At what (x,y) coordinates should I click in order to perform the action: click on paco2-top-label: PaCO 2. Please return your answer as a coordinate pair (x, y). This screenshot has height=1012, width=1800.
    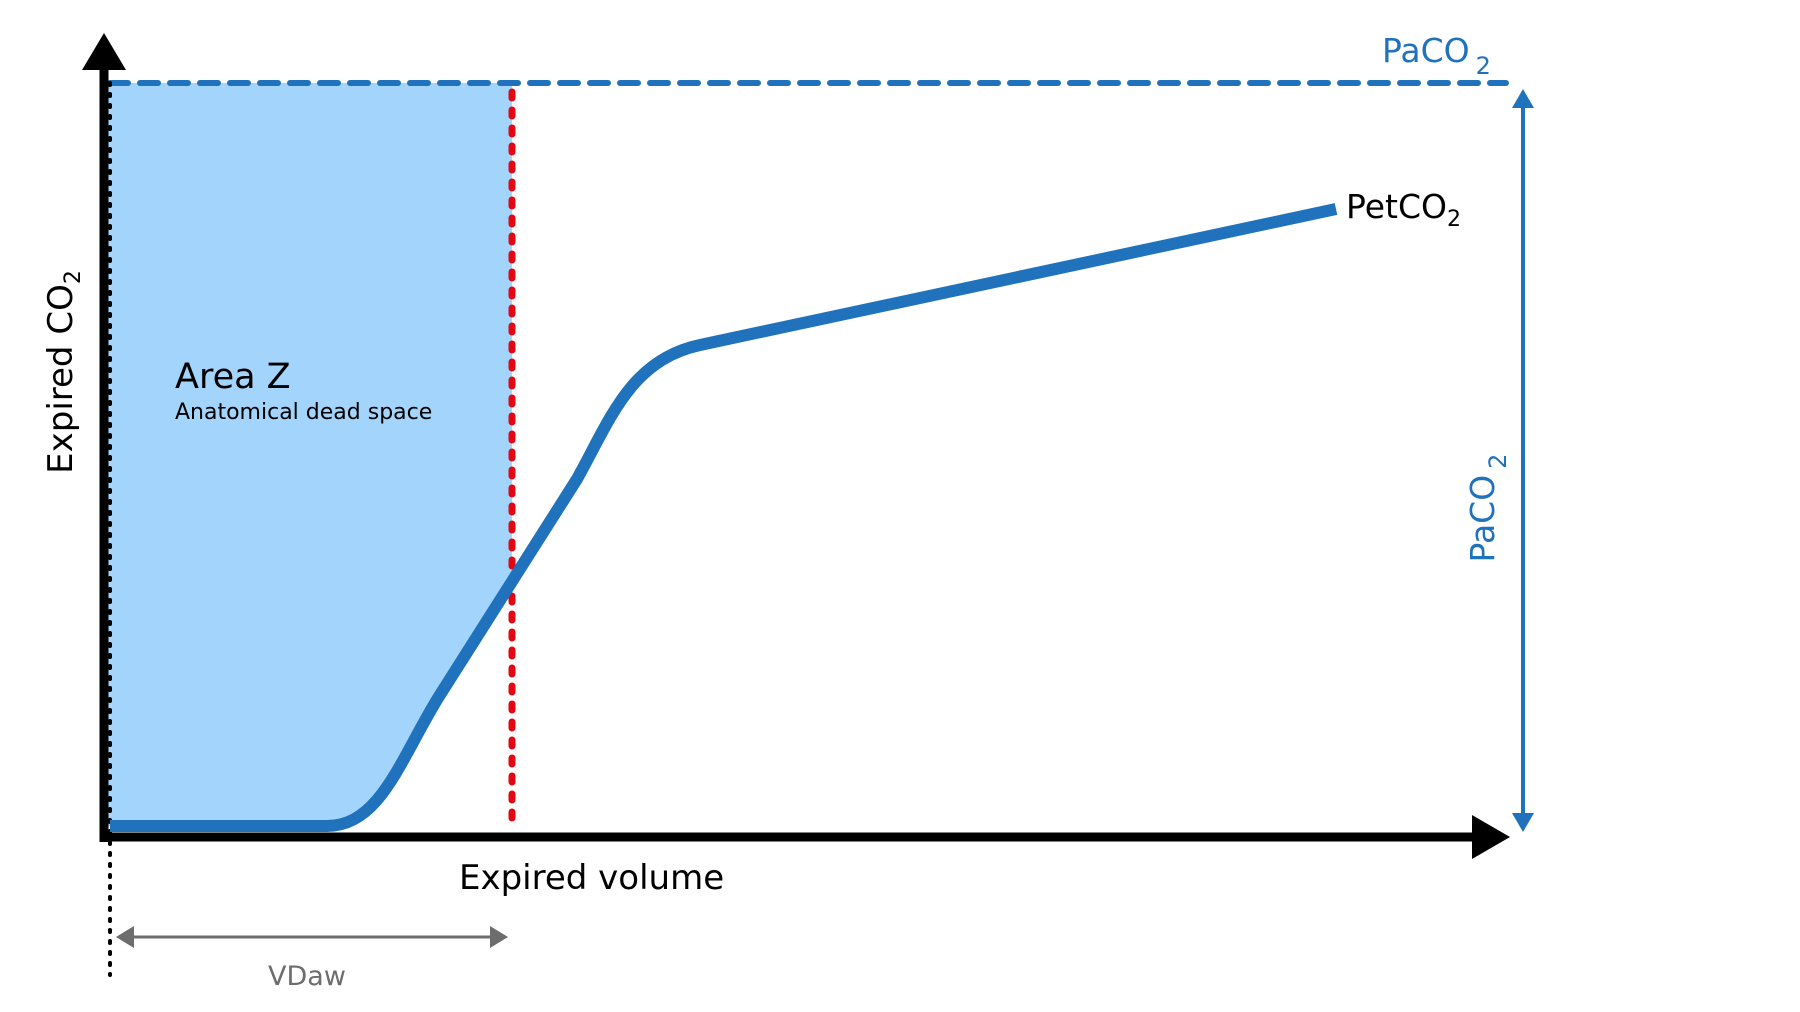
    Looking at the image, I should click on (1436, 55).